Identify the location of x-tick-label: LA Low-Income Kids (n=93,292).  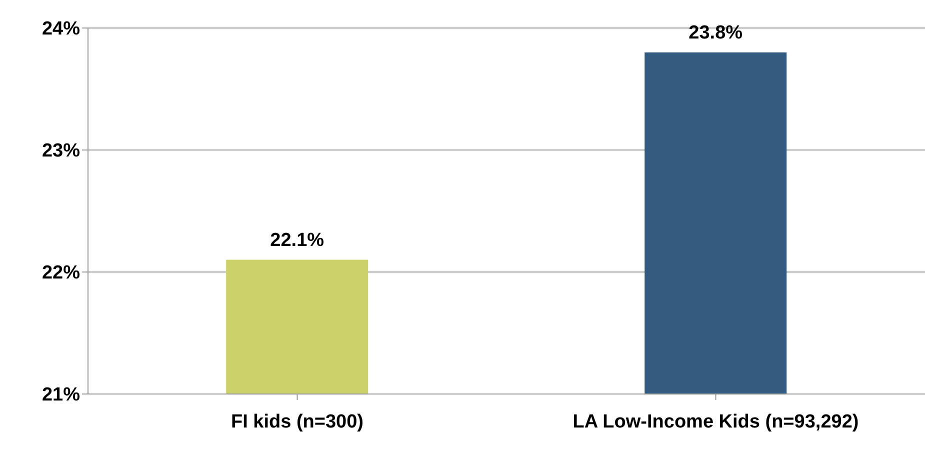
(715, 421).